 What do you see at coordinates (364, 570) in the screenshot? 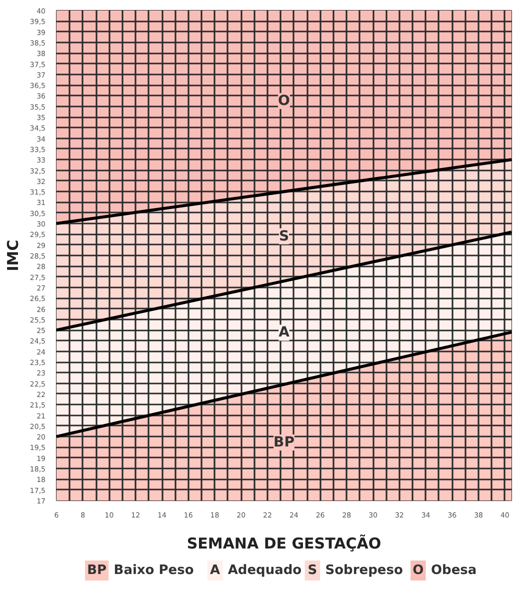
I see `legend-label: Sobrepeso` at bounding box center [364, 570].